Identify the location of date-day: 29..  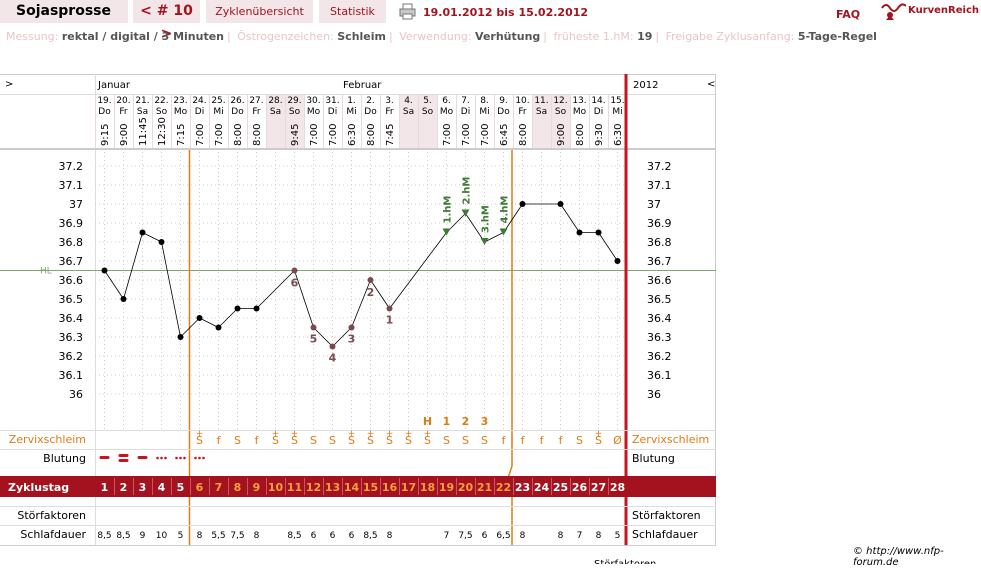
(294, 101).